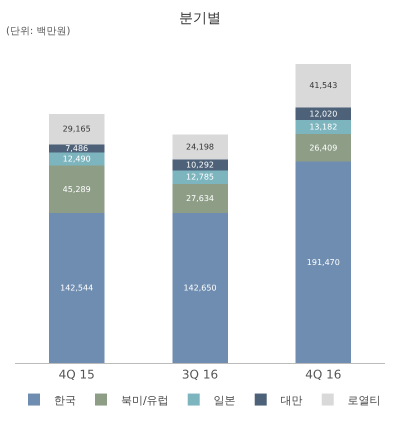 The width and height of the screenshot is (400, 426). What do you see at coordinates (76, 148) in the screenshot?
I see `data-label: 7,486` at bounding box center [76, 148].